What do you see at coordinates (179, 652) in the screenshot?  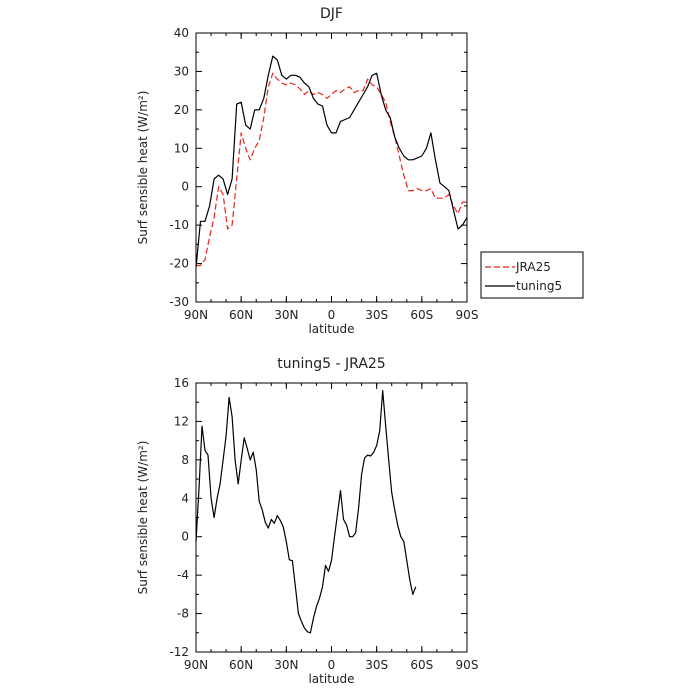 I see `y-tick-label: -12` at bounding box center [179, 652].